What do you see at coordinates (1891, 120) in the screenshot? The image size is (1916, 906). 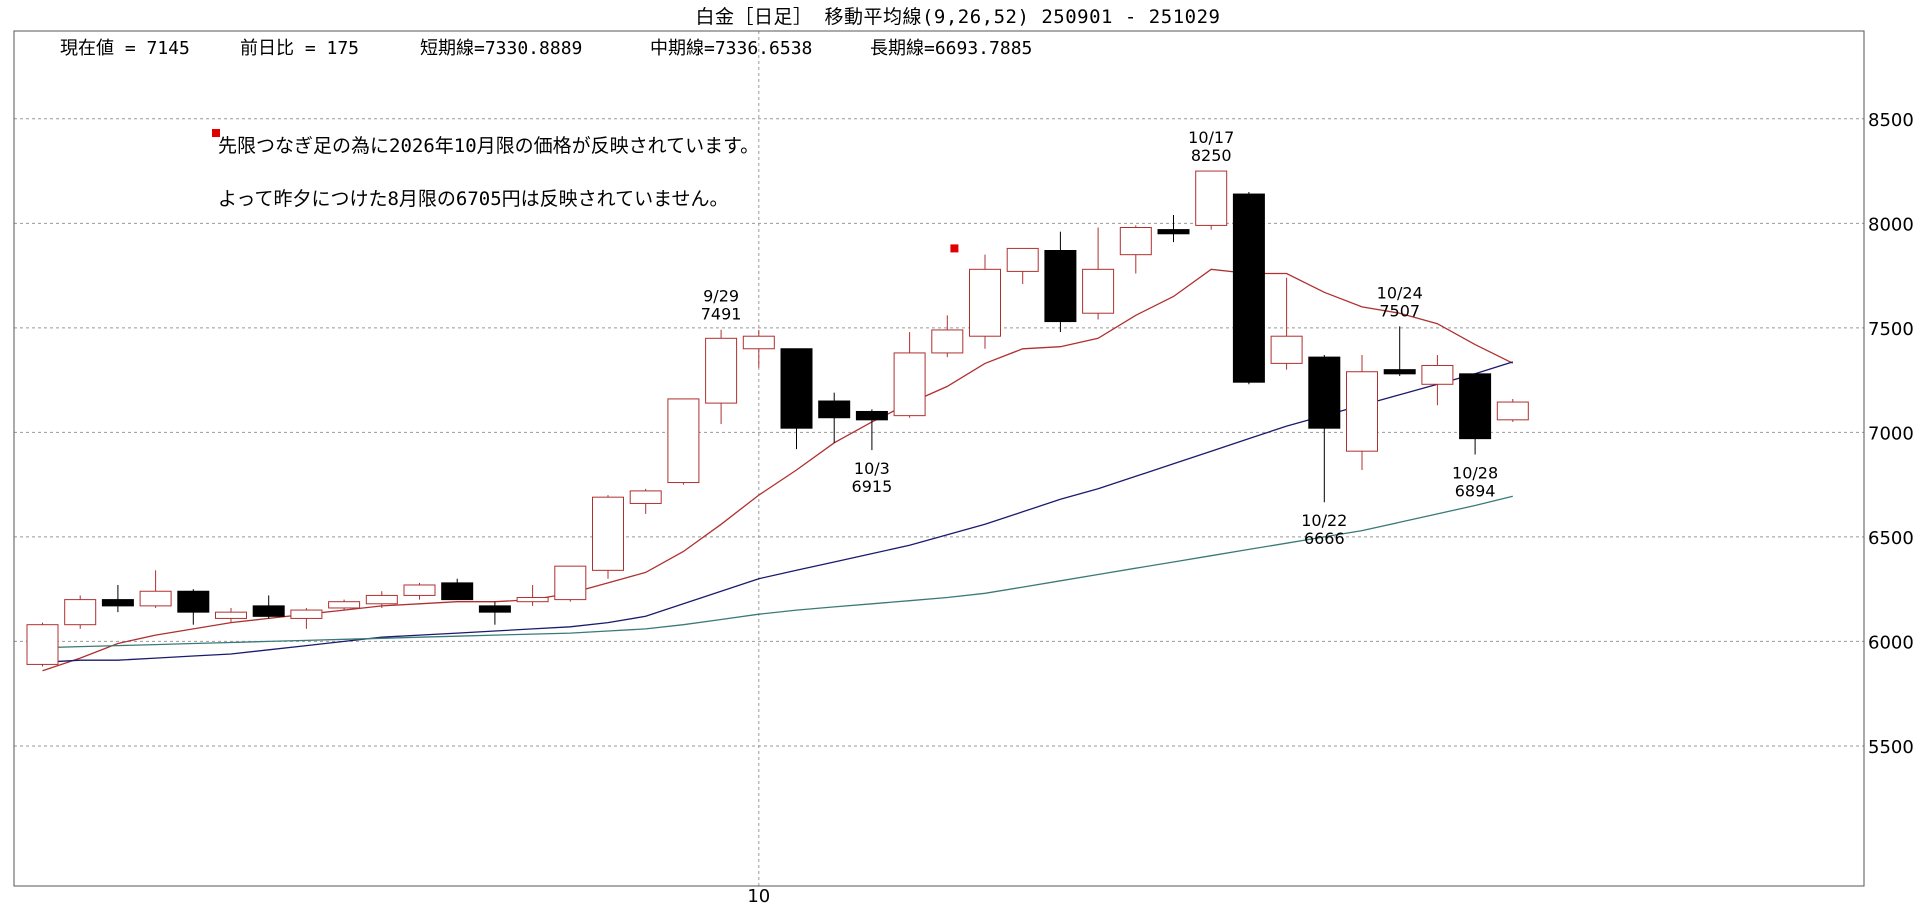 I see `y-tick-label: 8500` at bounding box center [1891, 120].